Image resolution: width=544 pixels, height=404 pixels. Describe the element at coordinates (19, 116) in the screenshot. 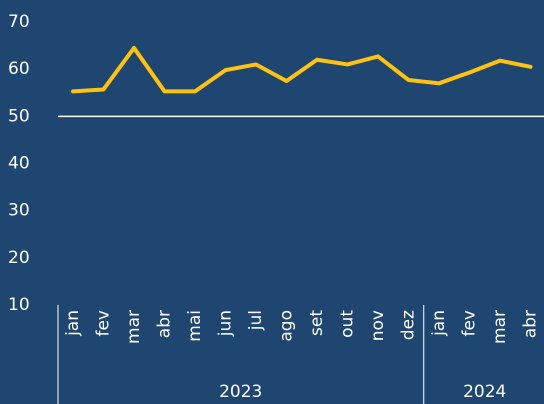

I see `y-tick-label: 50` at that location.